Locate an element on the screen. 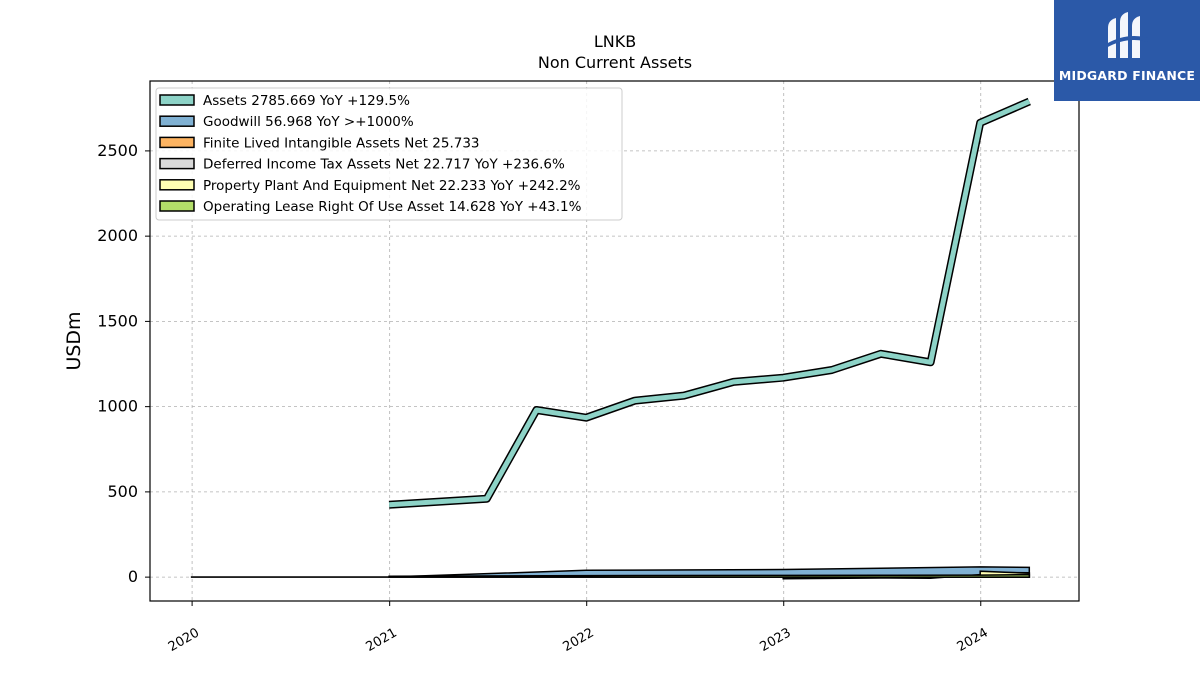  y-tick-label: 1000 is located at coordinates (117, 406).